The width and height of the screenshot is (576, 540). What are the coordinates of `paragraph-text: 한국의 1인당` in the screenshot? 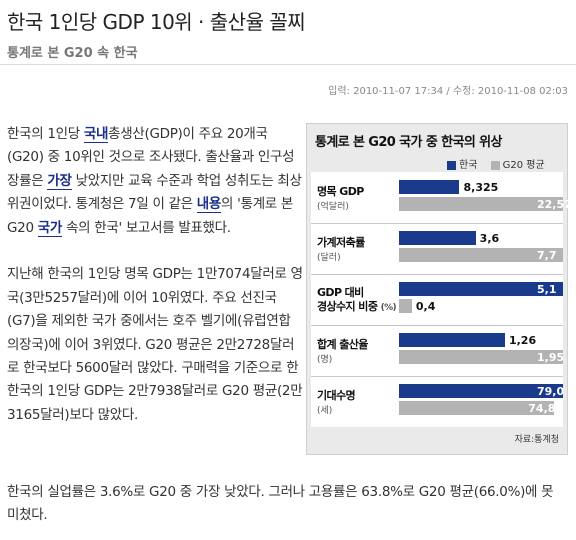 It's located at (45, 134).